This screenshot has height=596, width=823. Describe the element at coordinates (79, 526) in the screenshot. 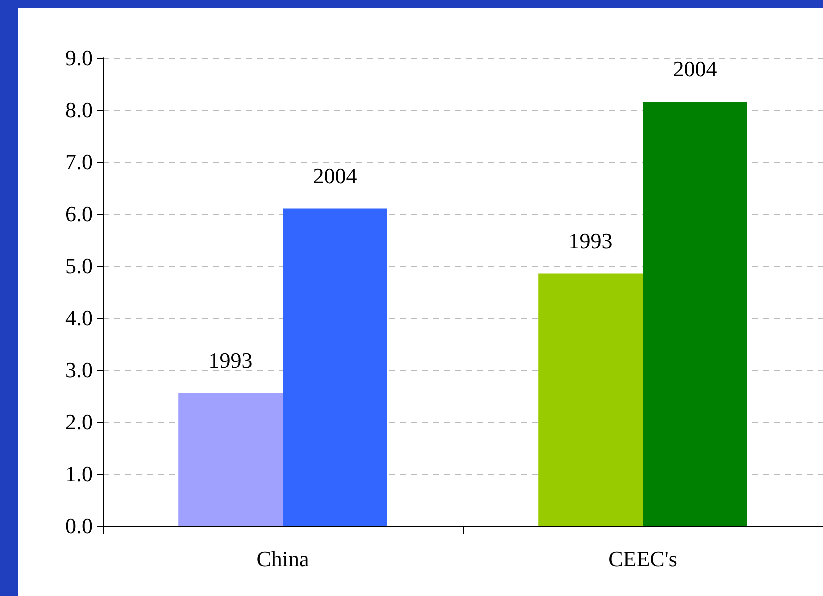

I see `y-tick-label: 0.0` at that location.